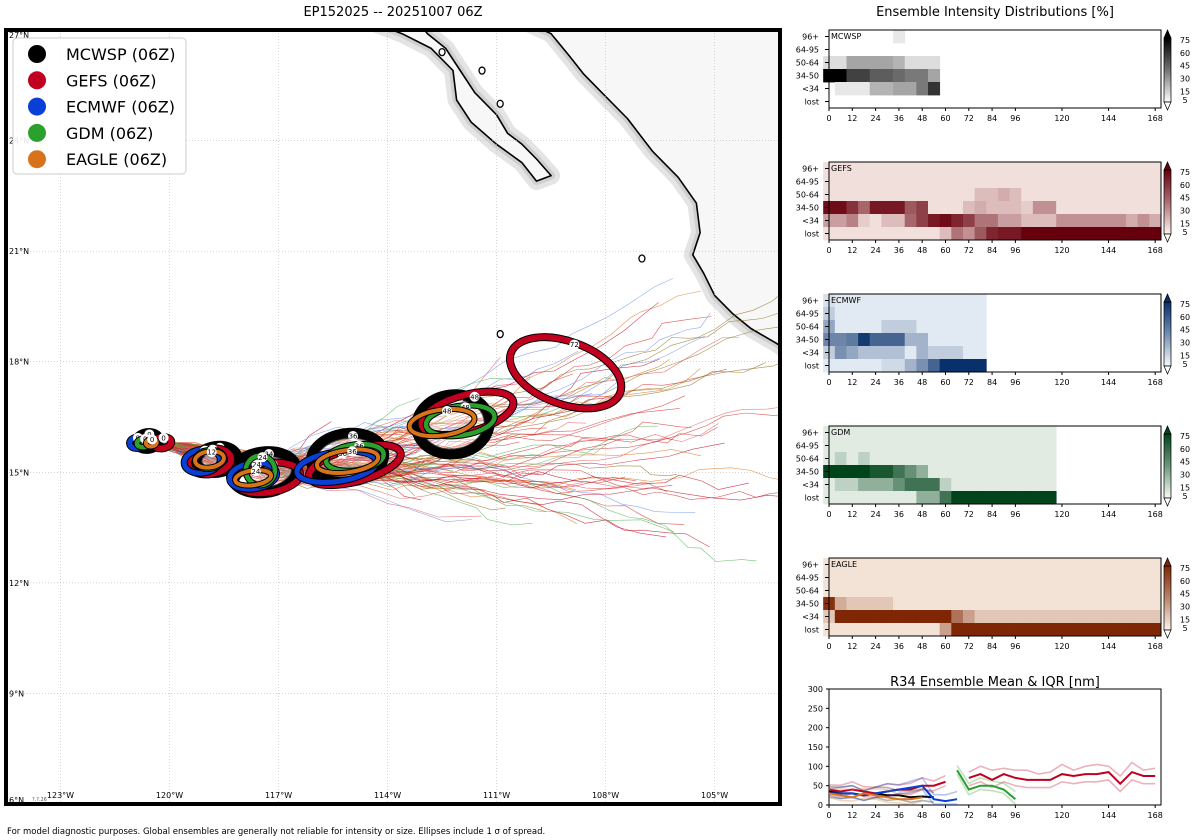  What do you see at coordinates (1185, 343) in the screenshot?
I see `colorbar-tick-label: 30` at bounding box center [1185, 343].